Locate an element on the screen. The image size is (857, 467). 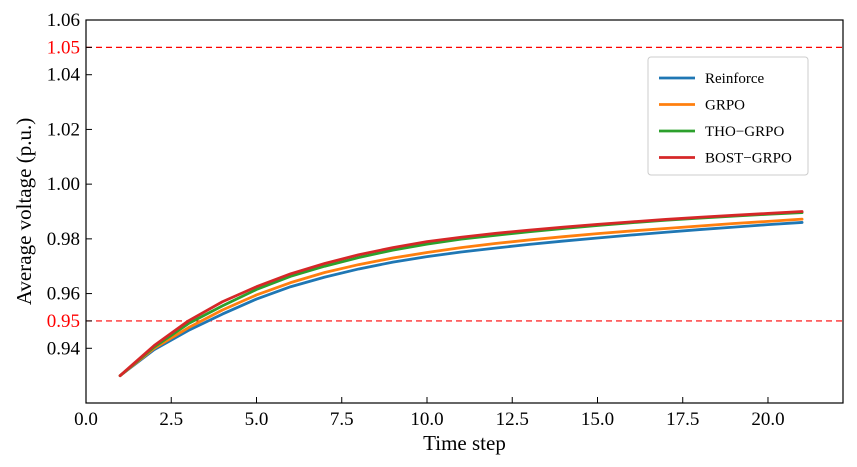
y-tick-label: 1.02 is located at coordinates (63, 129).